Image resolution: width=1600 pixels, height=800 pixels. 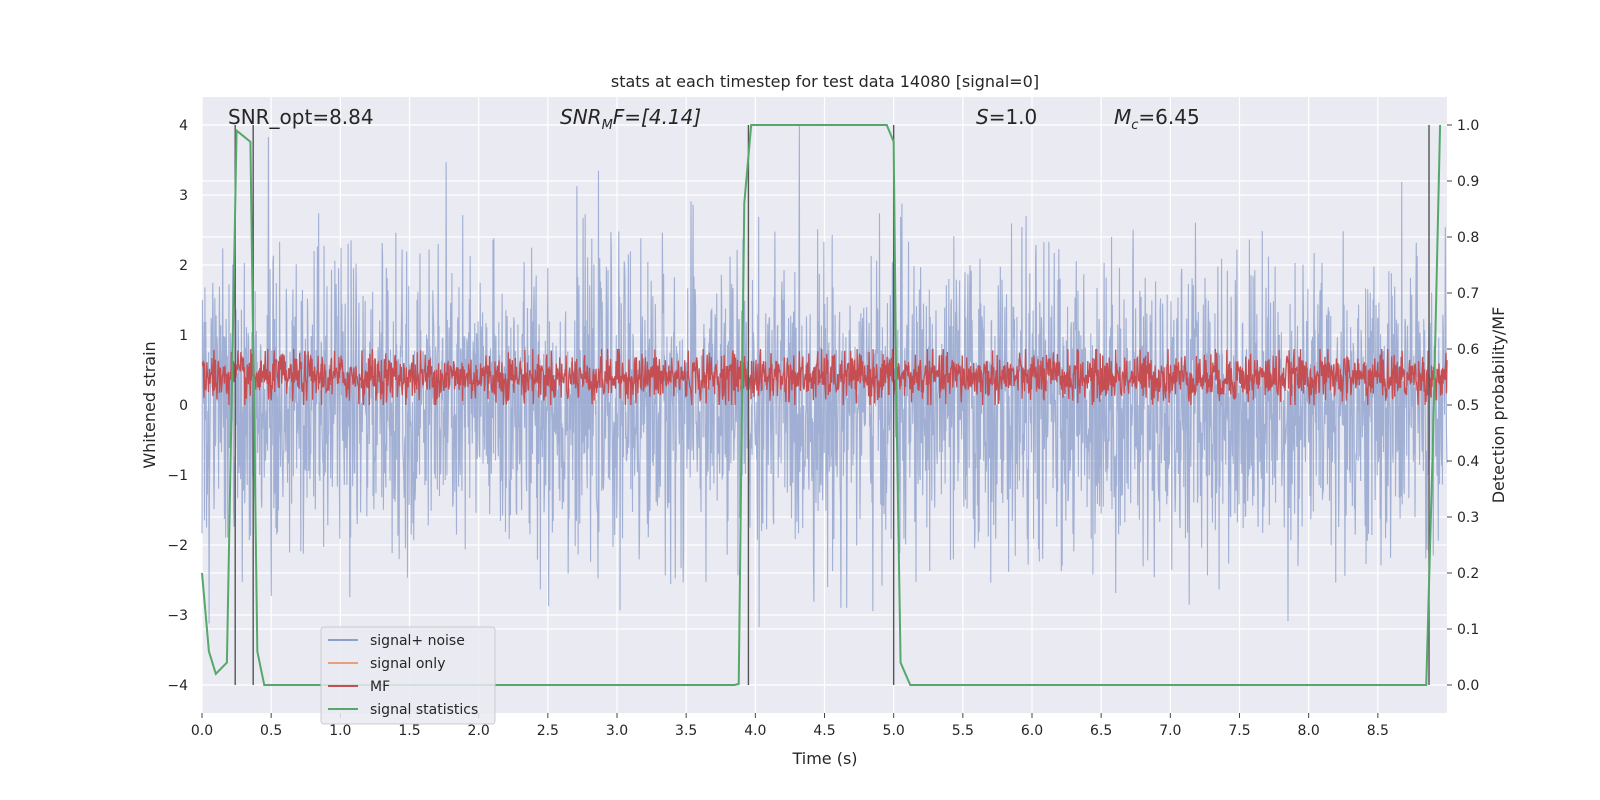 What do you see at coordinates (755, 731) in the screenshot?
I see `x-tick-label: 4.0` at bounding box center [755, 731].